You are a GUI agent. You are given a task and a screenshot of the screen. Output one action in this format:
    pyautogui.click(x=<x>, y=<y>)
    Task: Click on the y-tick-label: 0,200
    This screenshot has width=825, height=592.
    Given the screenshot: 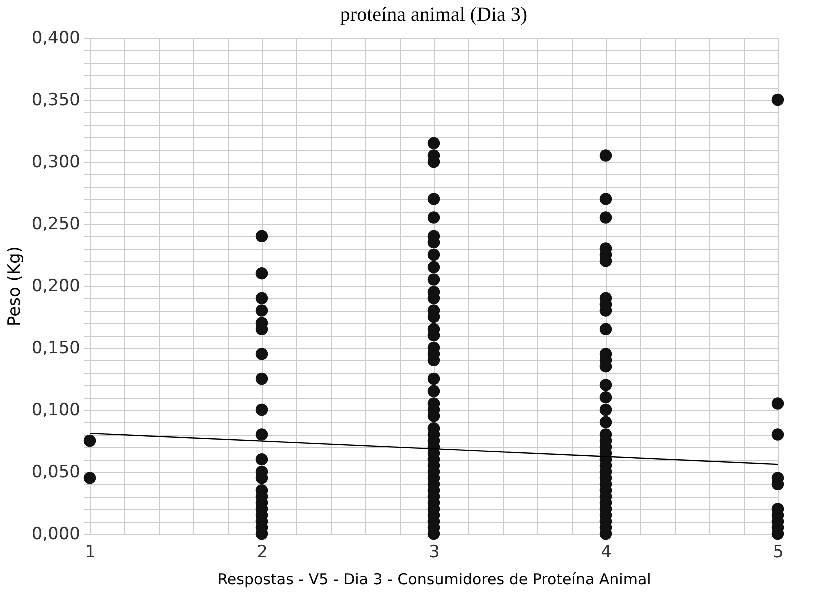 What is the action you would take?
    pyautogui.click(x=56, y=286)
    